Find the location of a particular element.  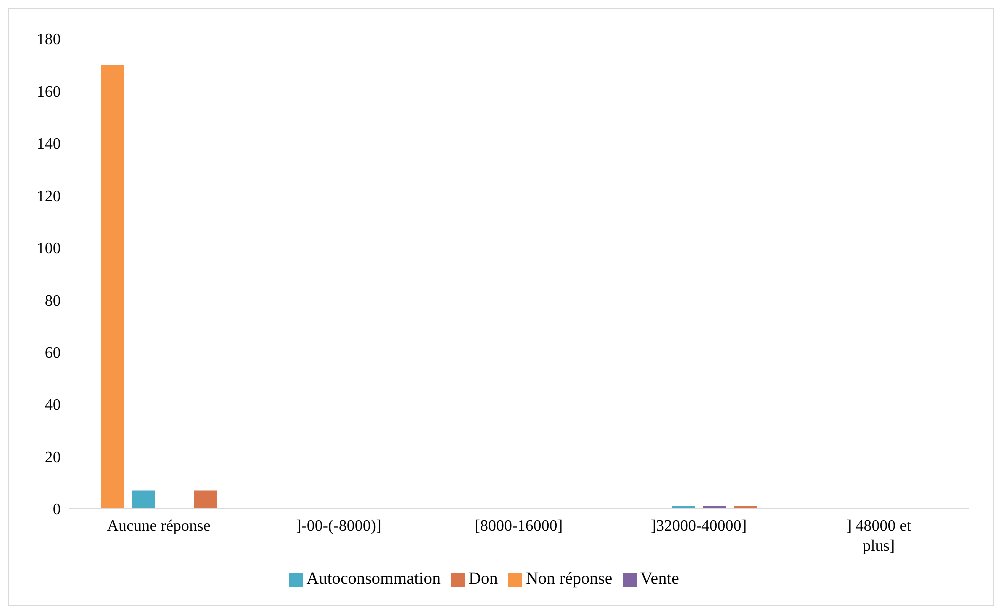

legend-label: Non réponse is located at coordinates (569, 578).